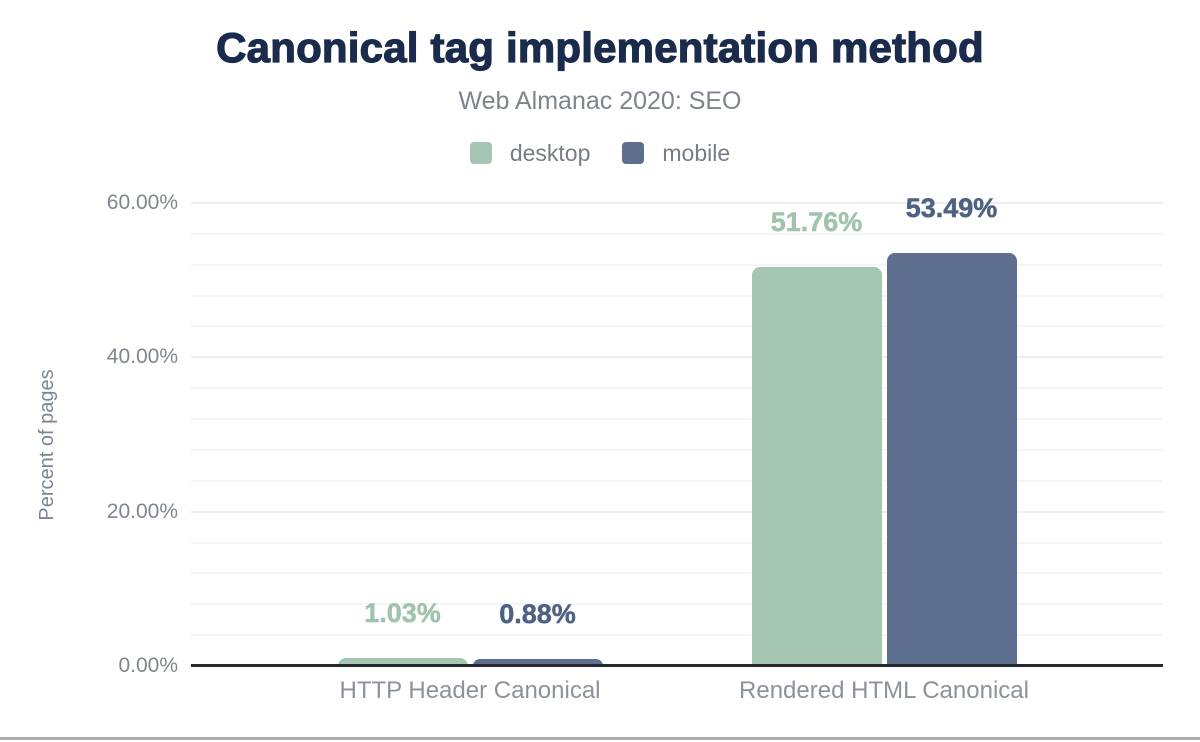 This screenshot has width=1200, height=742. What do you see at coordinates (816, 221) in the screenshot?
I see `bar-value-label-desktop-1: 51.76%` at bounding box center [816, 221].